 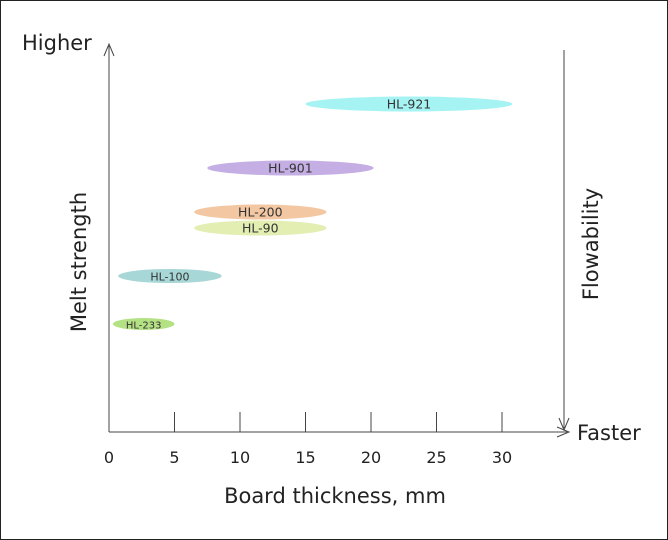 What do you see at coordinates (564, 424) in the screenshot?
I see `flowability-axis-arrow` at bounding box center [564, 424].